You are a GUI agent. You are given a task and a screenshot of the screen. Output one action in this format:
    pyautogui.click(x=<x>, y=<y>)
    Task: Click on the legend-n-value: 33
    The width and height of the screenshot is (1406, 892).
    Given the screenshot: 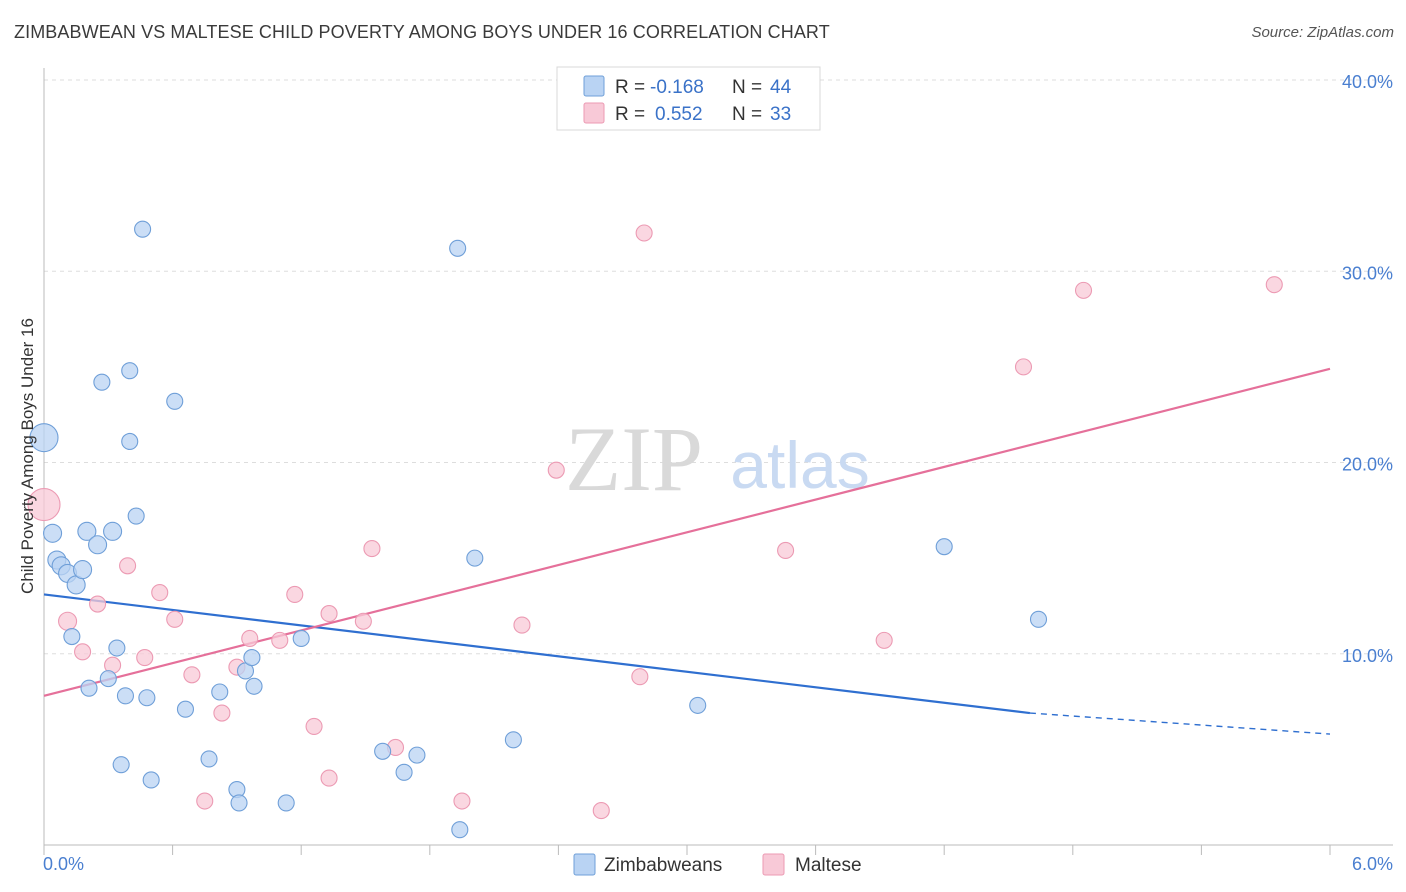 What is the action you would take?
    pyautogui.click(x=780, y=114)
    